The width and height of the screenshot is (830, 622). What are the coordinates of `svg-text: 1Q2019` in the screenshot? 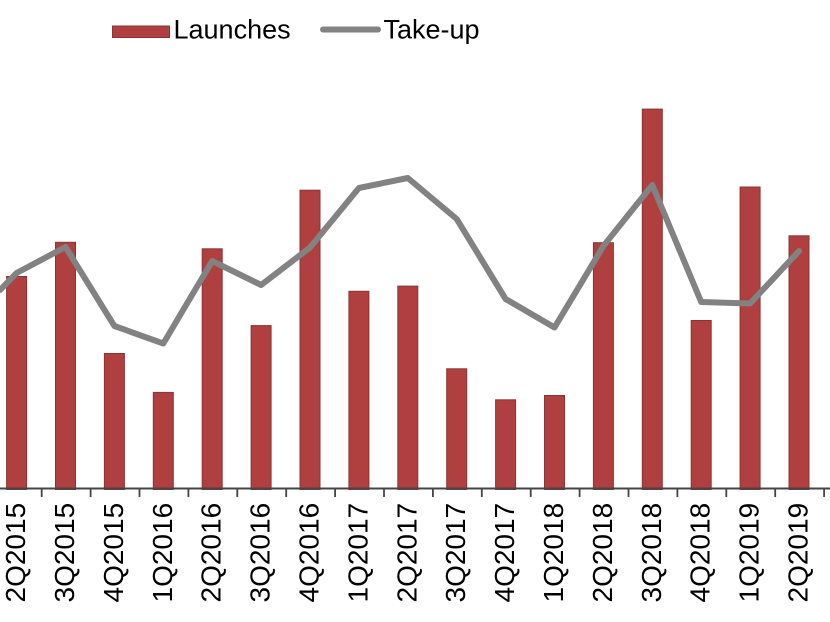 It's located at (749, 553).